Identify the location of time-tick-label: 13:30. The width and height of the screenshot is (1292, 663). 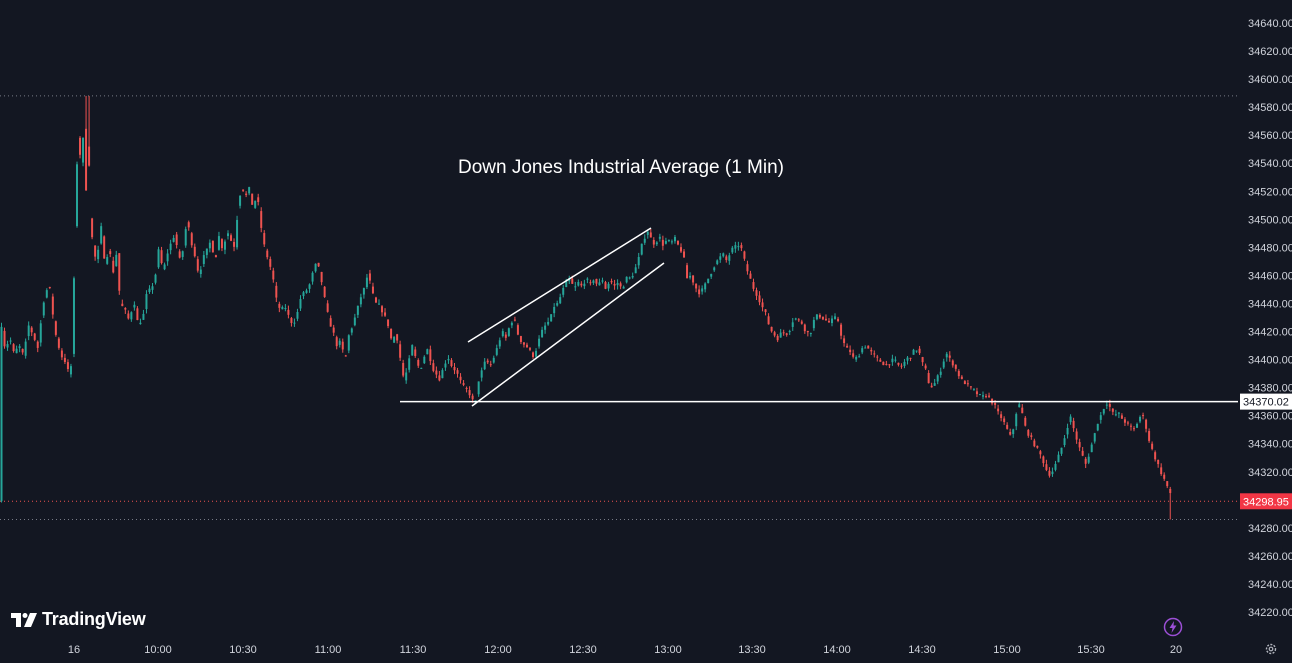
(752, 650).